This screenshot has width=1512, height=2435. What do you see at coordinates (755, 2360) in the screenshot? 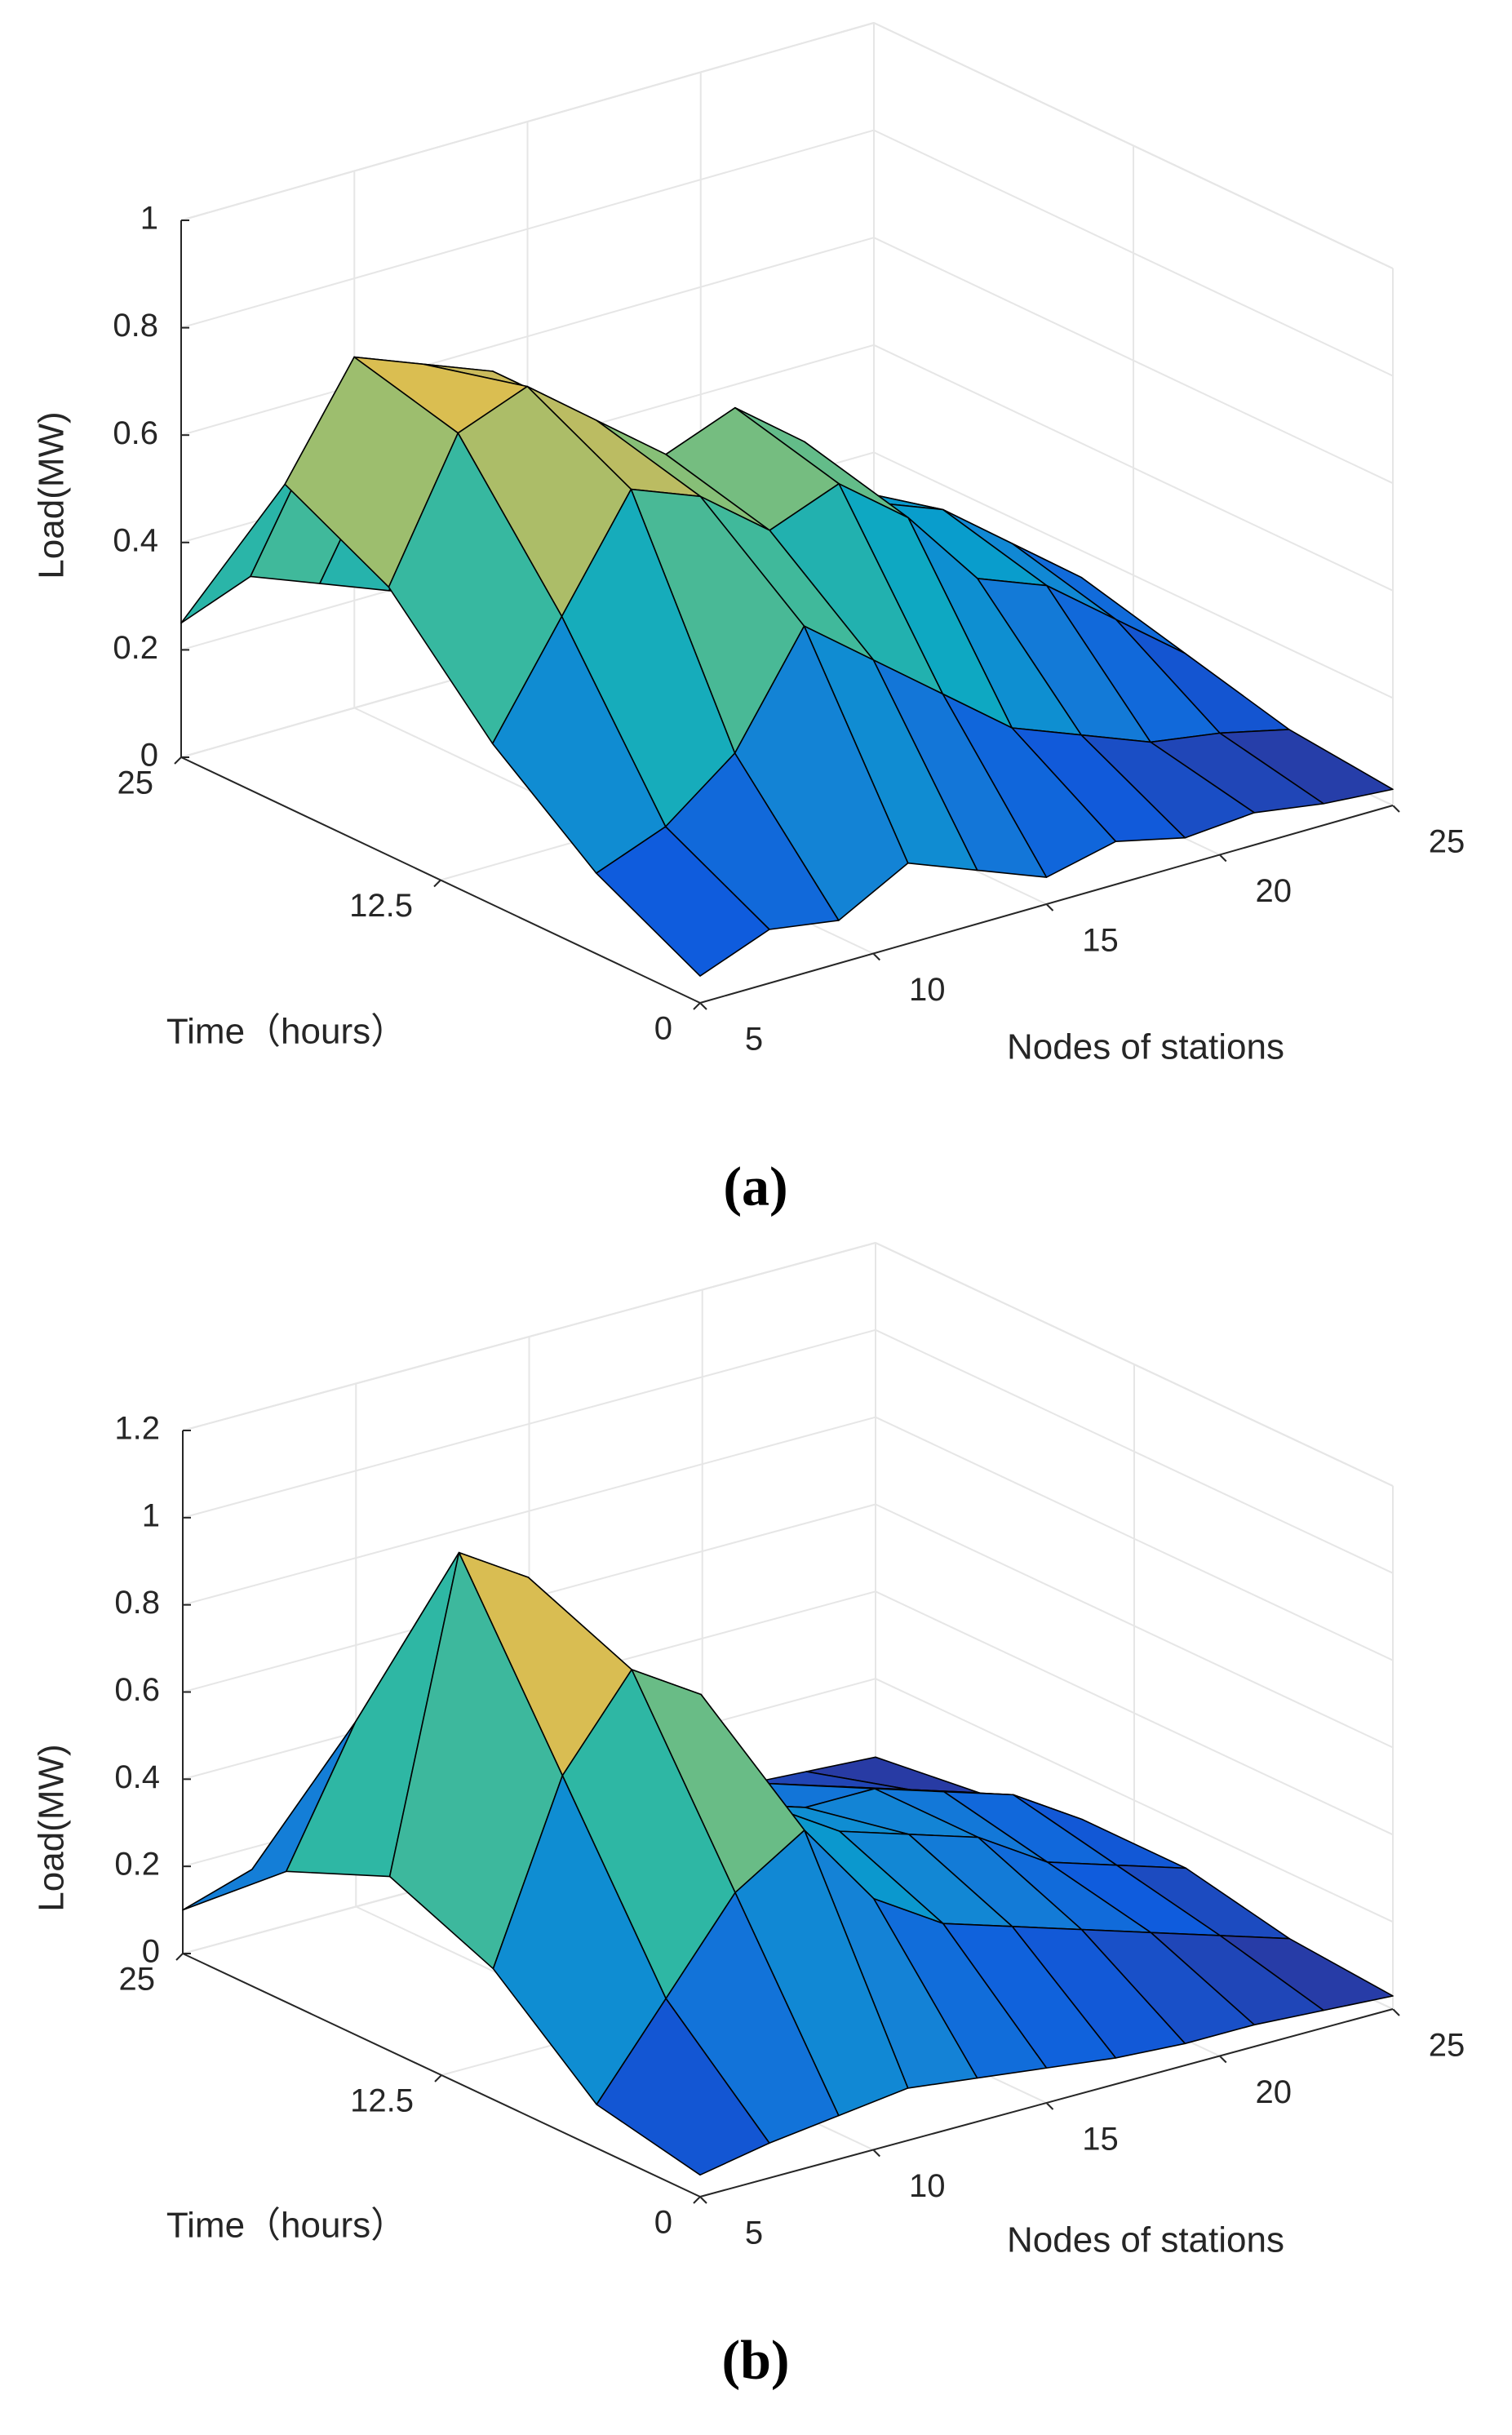
I see `panel-label: (b)` at bounding box center [755, 2360].